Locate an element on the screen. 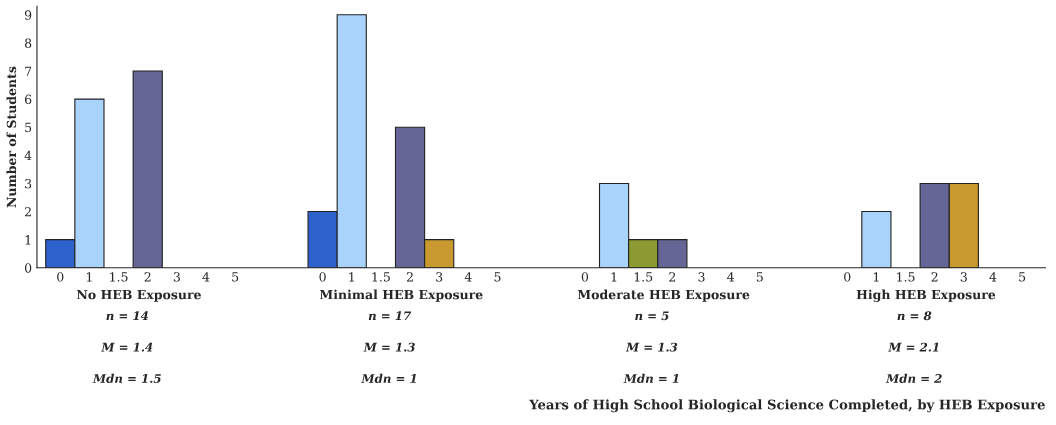  text: Mdn = 1.5 is located at coordinates (126, 378).